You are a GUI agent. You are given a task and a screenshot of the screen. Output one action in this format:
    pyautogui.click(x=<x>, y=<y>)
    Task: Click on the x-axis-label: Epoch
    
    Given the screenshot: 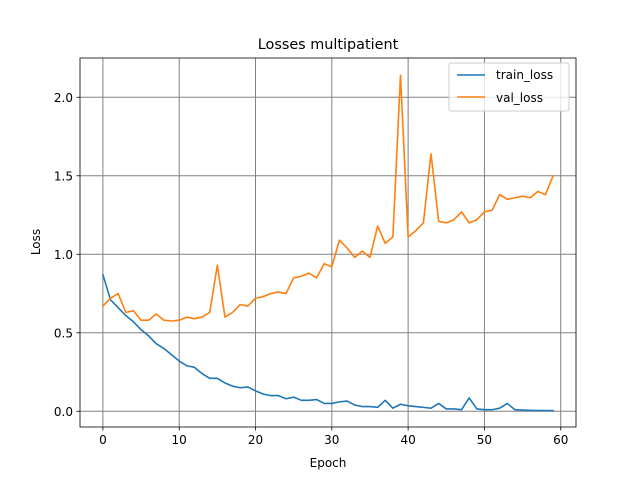 What is the action you would take?
    pyautogui.click(x=328, y=463)
    